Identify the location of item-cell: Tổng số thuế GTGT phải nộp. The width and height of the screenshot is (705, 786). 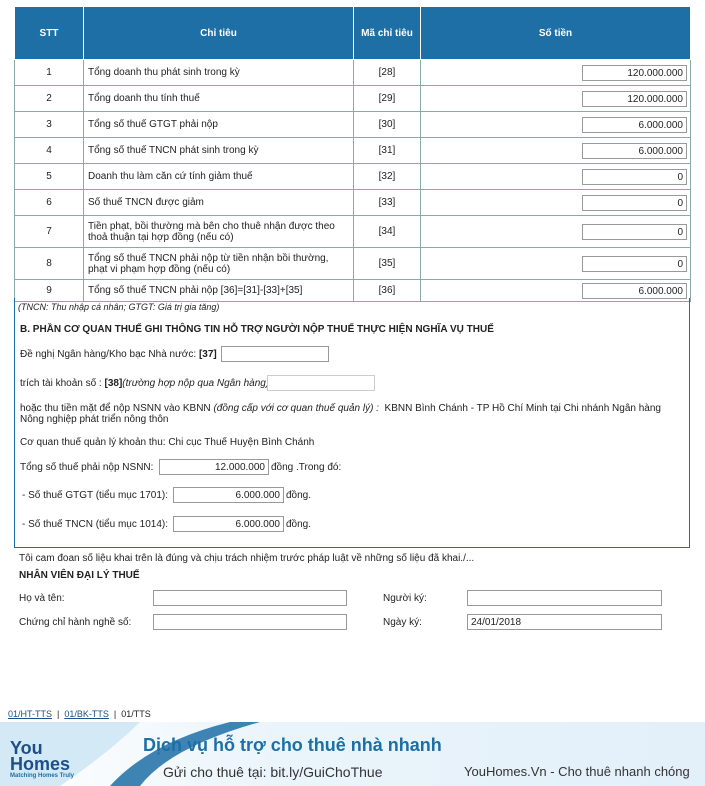
(218, 124).